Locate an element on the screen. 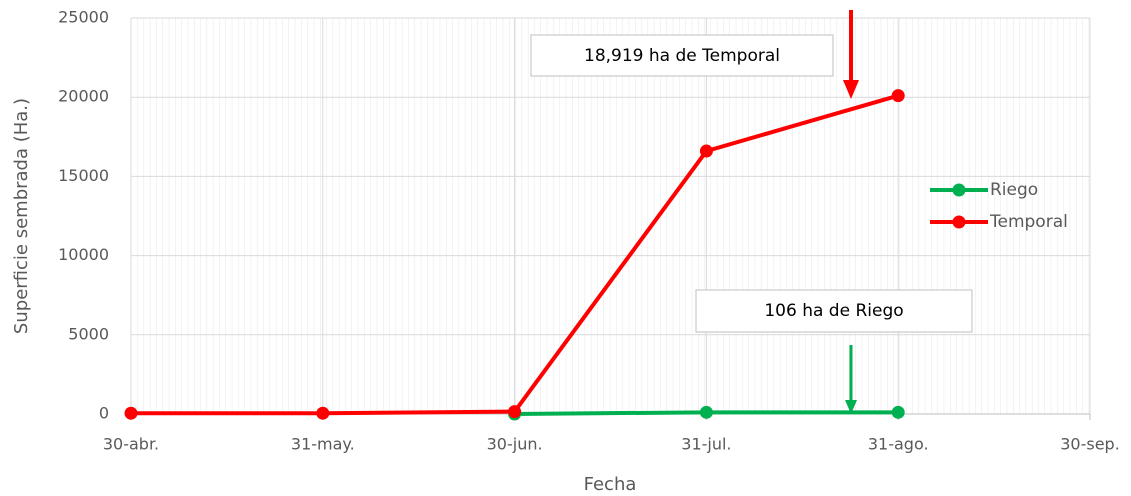  y-tick-label: 15000 is located at coordinates (83, 175).